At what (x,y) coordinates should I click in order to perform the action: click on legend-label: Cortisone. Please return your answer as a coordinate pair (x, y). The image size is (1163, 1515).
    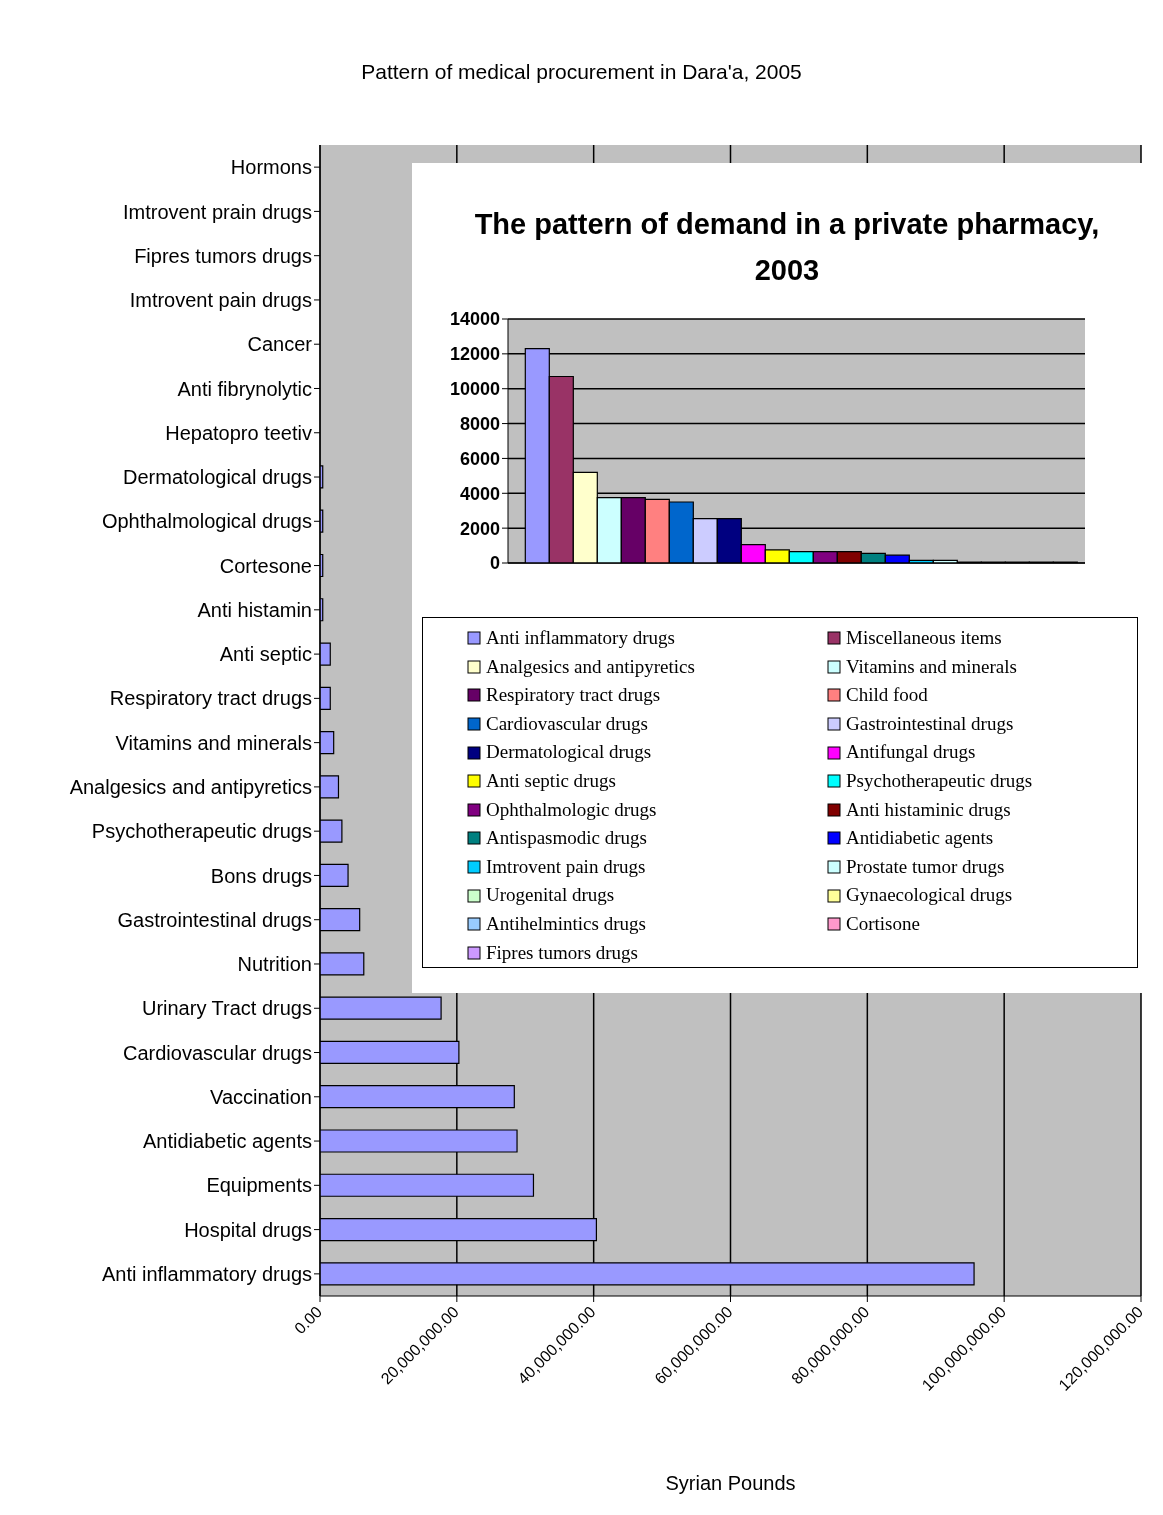
    Looking at the image, I should click on (883, 923).